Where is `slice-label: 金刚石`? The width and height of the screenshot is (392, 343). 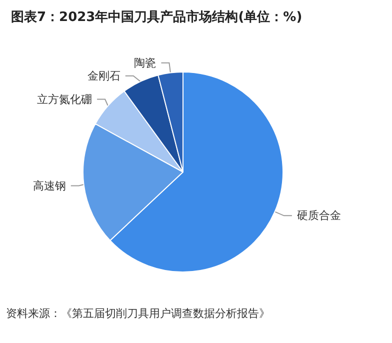 slice-label: 金刚石 is located at coordinates (103, 75).